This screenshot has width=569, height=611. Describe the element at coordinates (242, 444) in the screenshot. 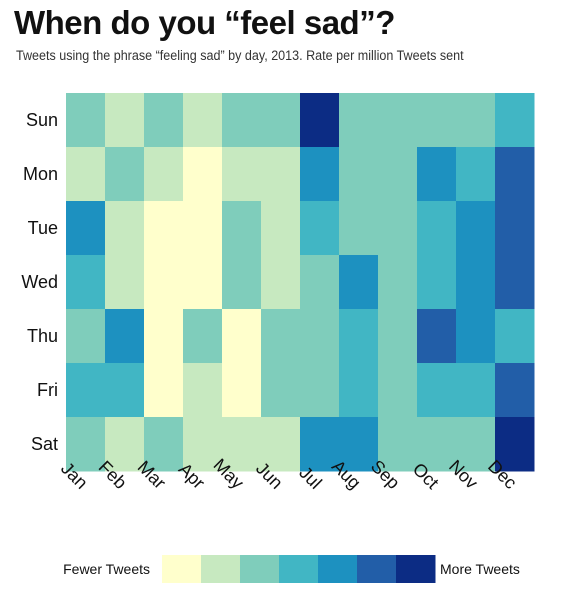

I see `heatmap-cell-sat-may` at that location.